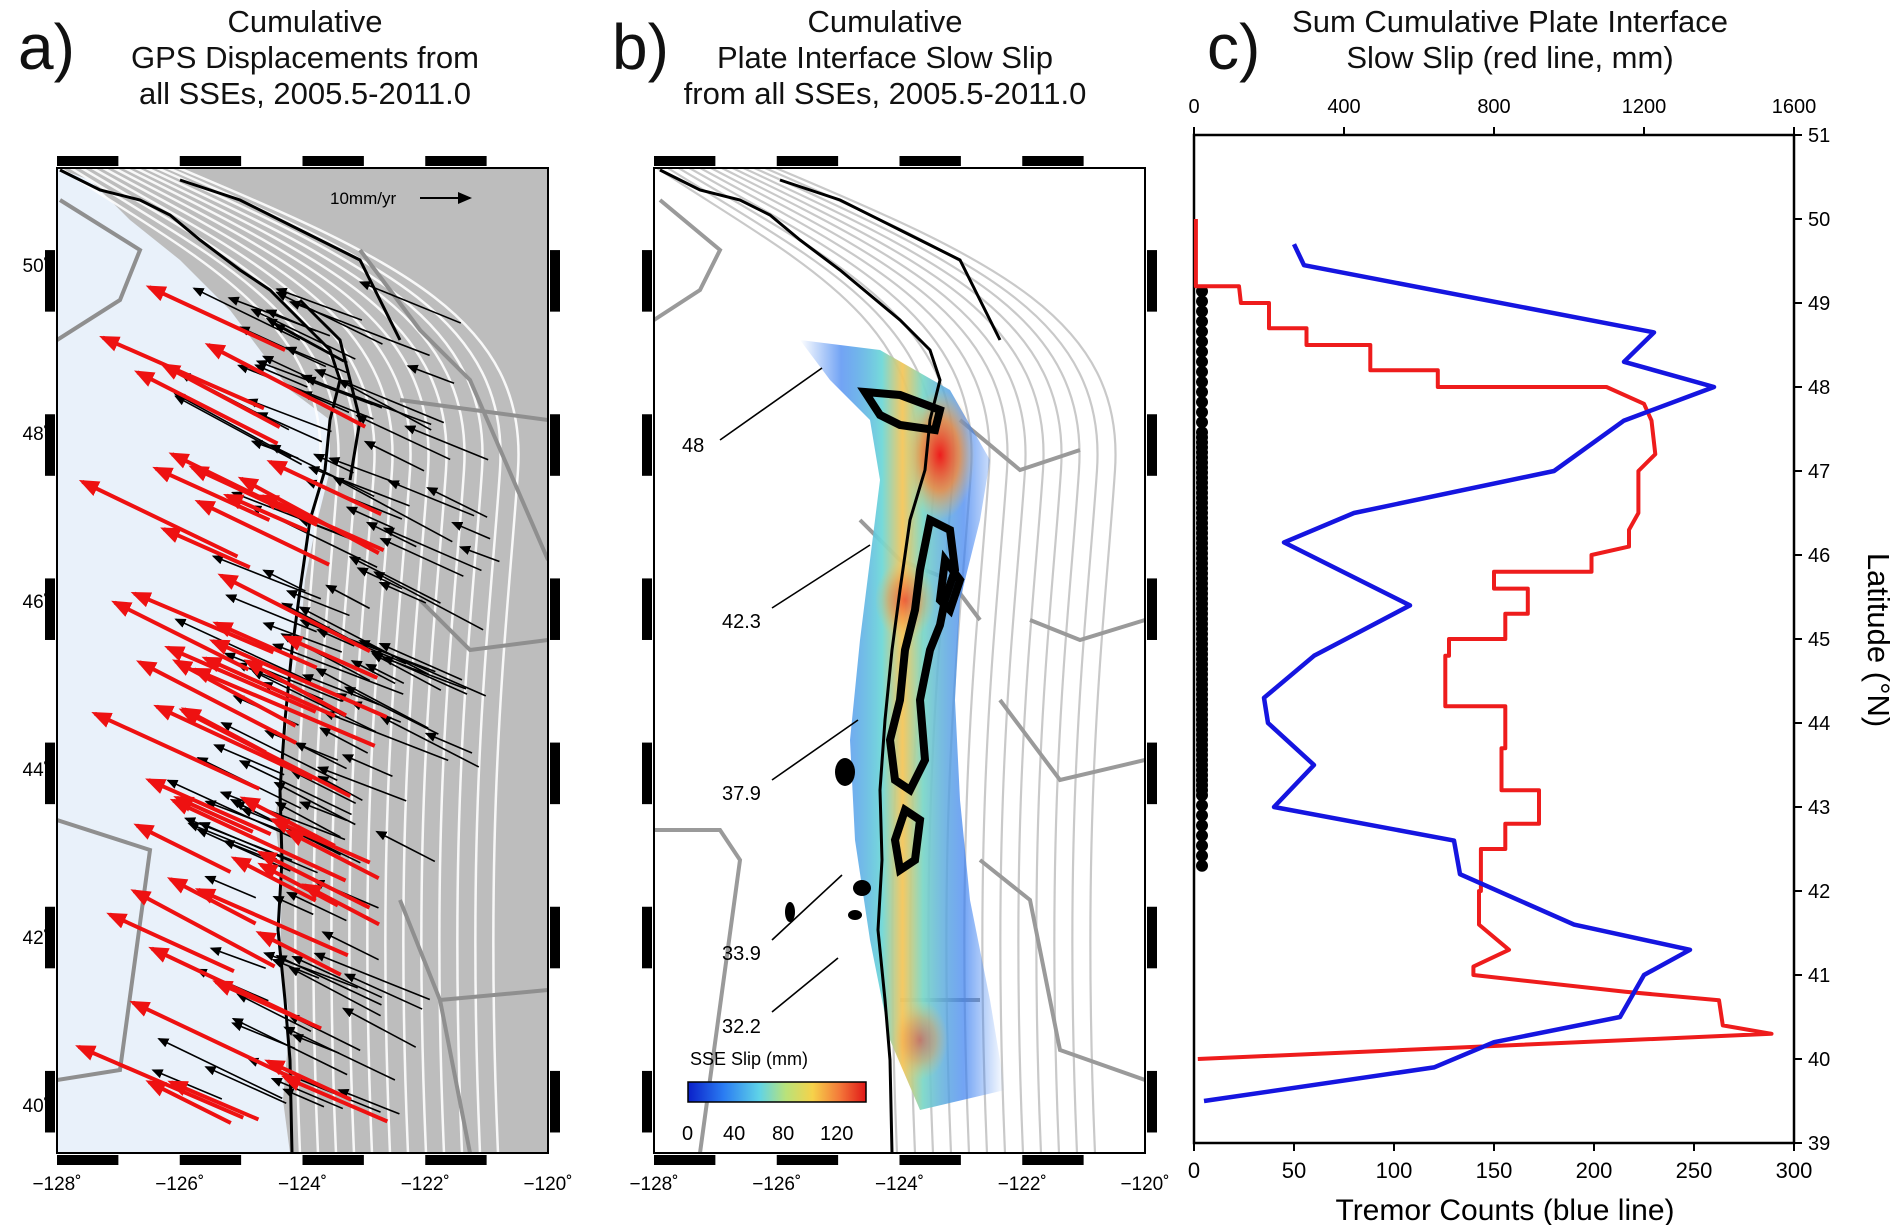 The image size is (1894, 1225). What do you see at coordinates (774, 1097) in the screenshot?
I see `slip-colorbar: SSE Slip (mm) 0 40 80 120` at bounding box center [774, 1097].